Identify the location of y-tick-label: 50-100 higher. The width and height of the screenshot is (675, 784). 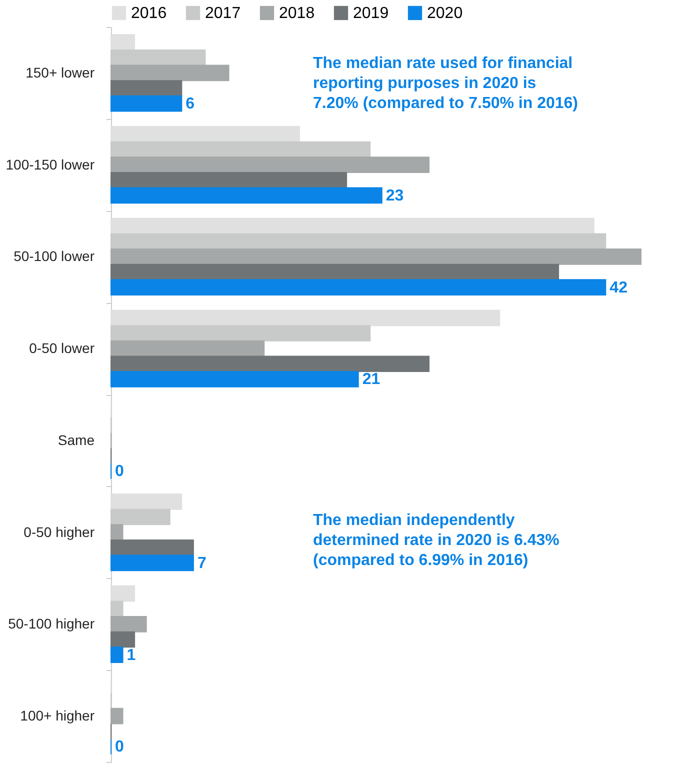
(51, 624).